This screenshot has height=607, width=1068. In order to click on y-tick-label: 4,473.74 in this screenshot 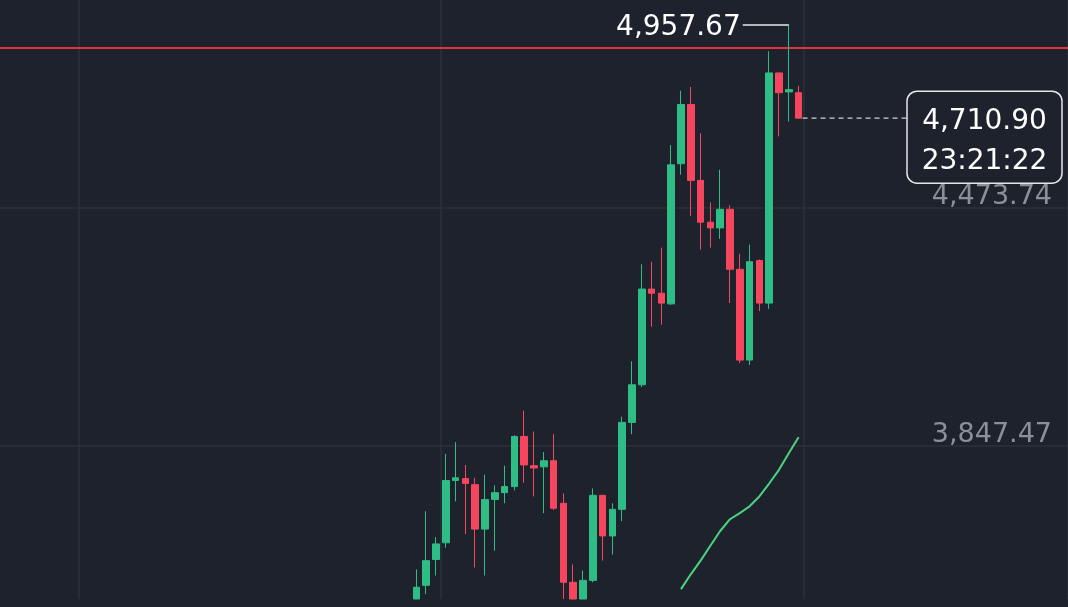, I will do `click(991, 195)`.